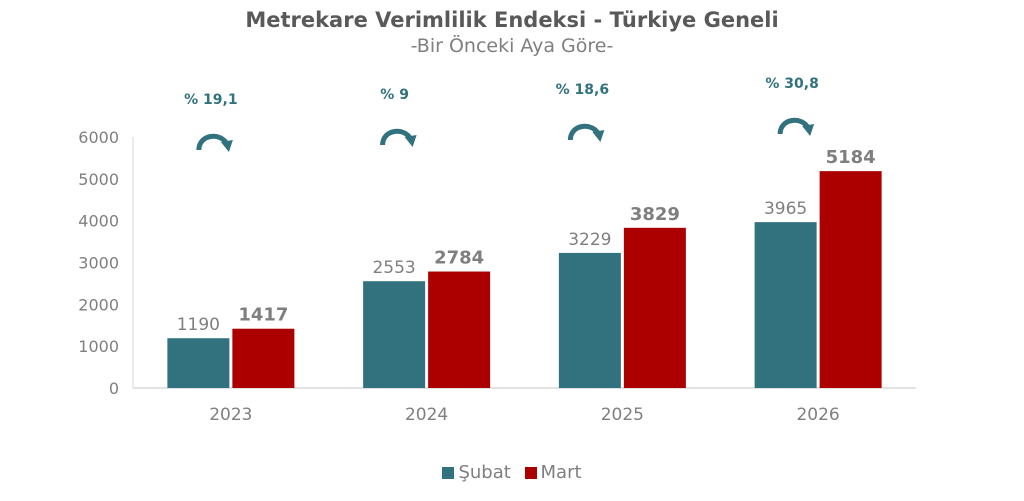 This screenshot has width=1024, height=501. What do you see at coordinates (114, 388) in the screenshot?
I see `y-tick-label: 0` at bounding box center [114, 388].